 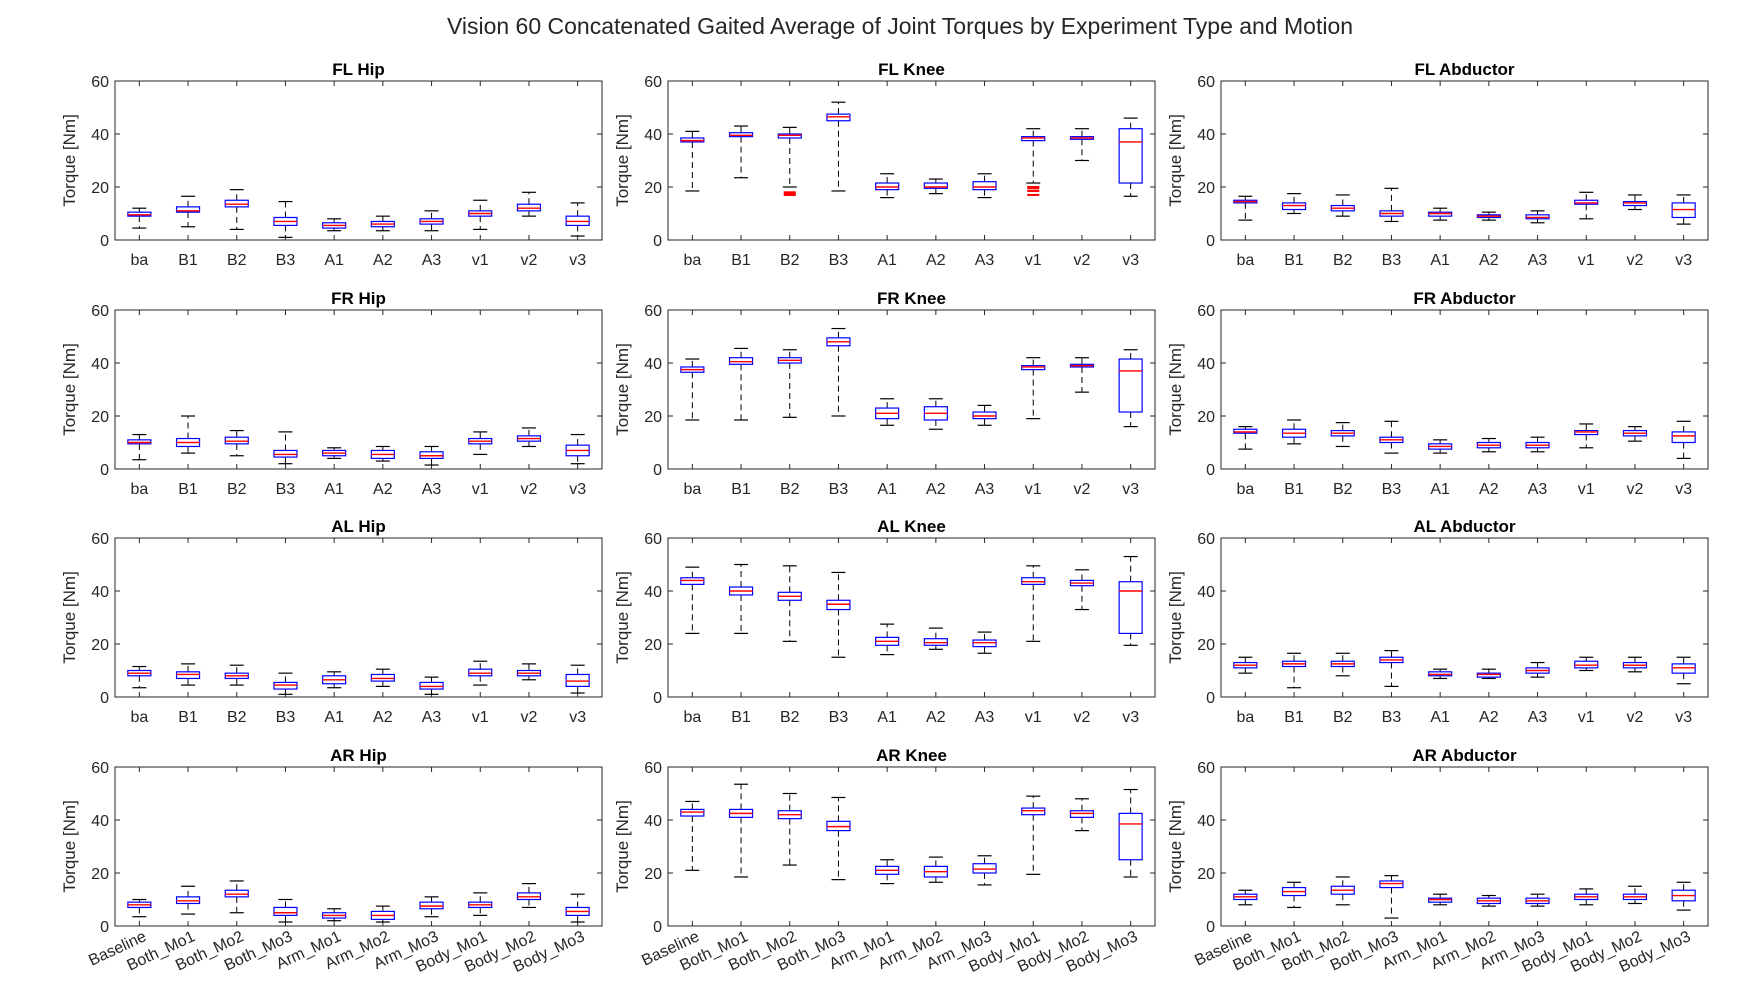 I want to click on x-tick-label: v2, so click(x=1081, y=717).